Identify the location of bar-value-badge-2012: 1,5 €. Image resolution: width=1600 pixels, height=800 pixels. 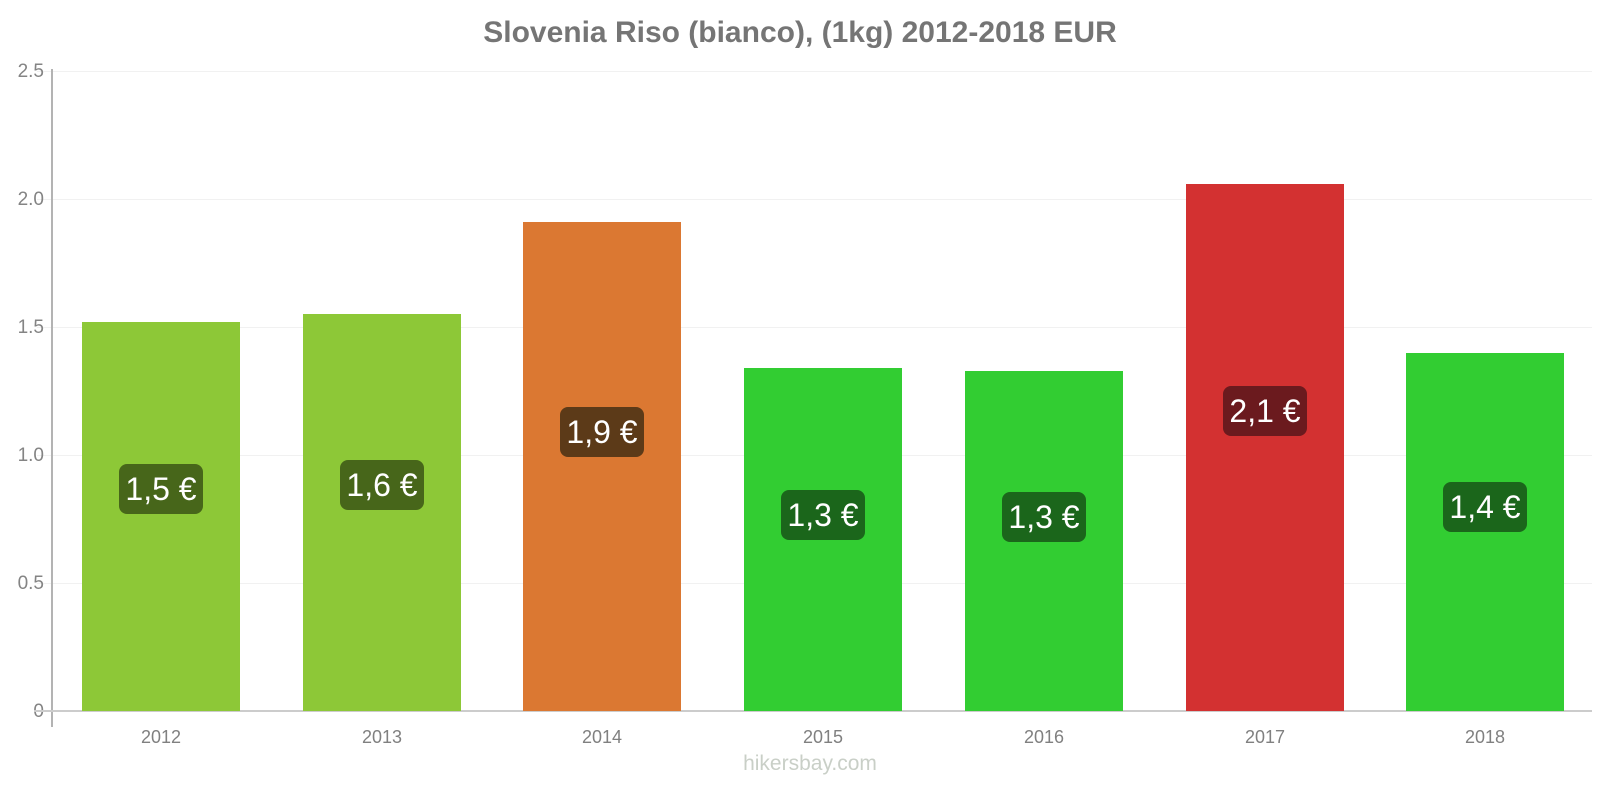
(161, 489).